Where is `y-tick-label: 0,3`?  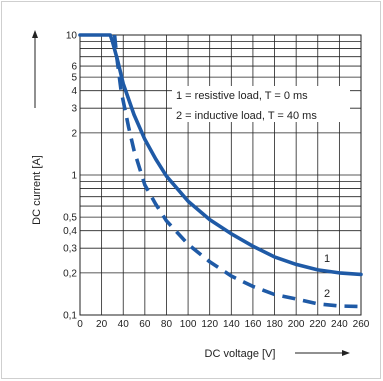
y-tick-label: 0,3 is located at coordinates (70, 249).